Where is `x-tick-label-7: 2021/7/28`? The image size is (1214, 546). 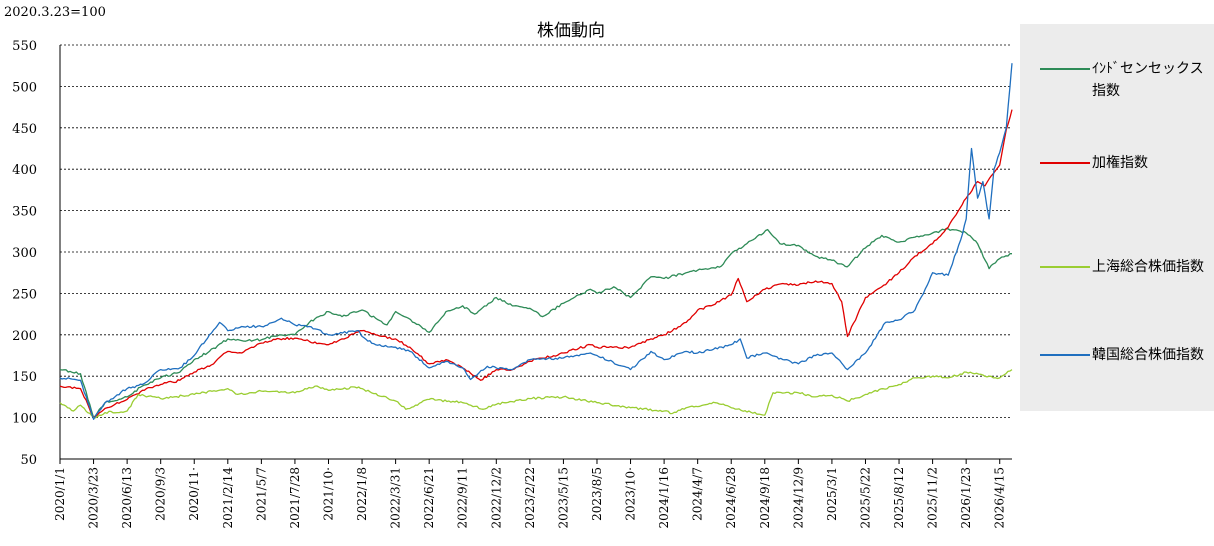
x-tick-label-7: 2021/7/28 is located at coordinates (295, 498).